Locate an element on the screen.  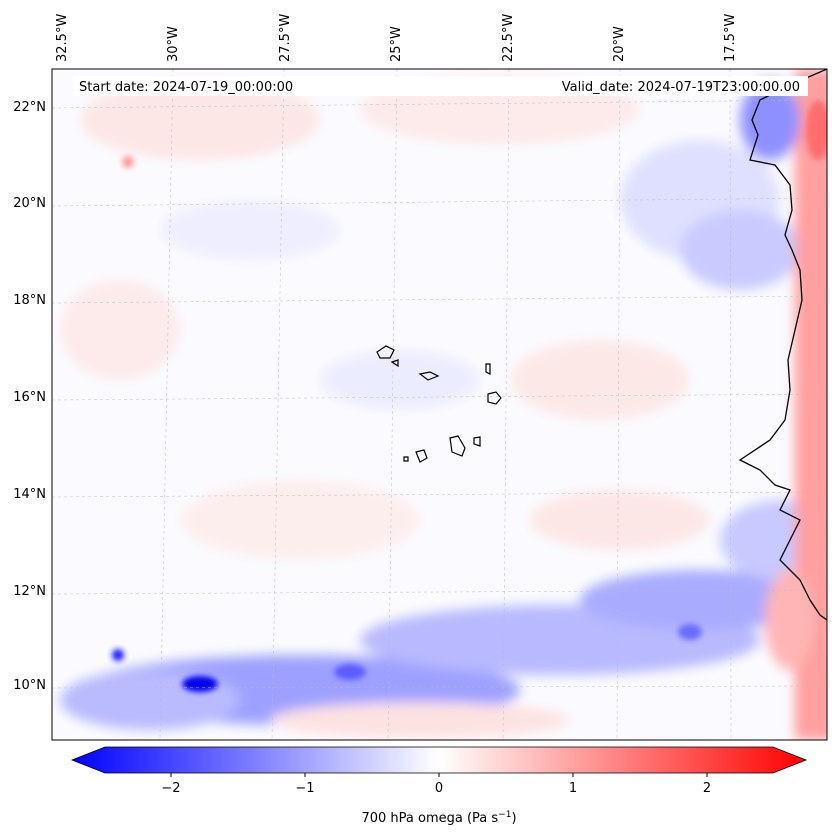
west-africa-coastline is located at coordinates (782, 345).